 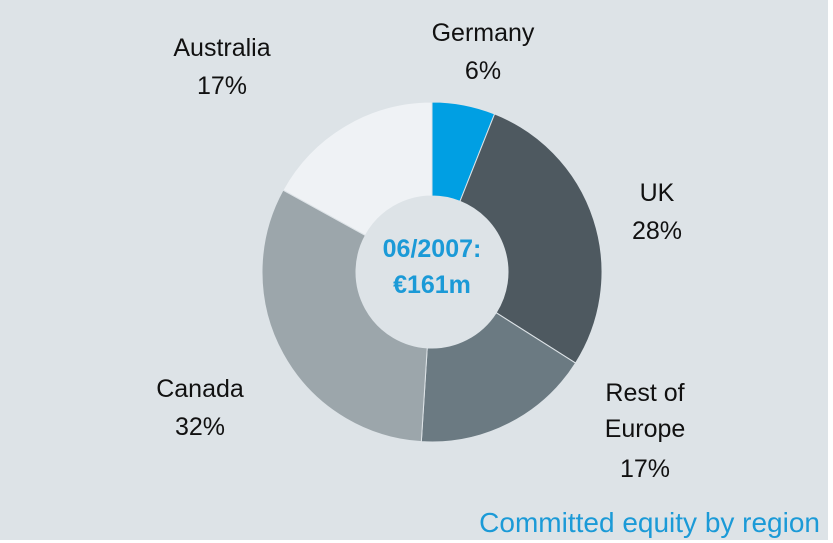 I want to click on value-label: 6%, so click(x=483, y=71).